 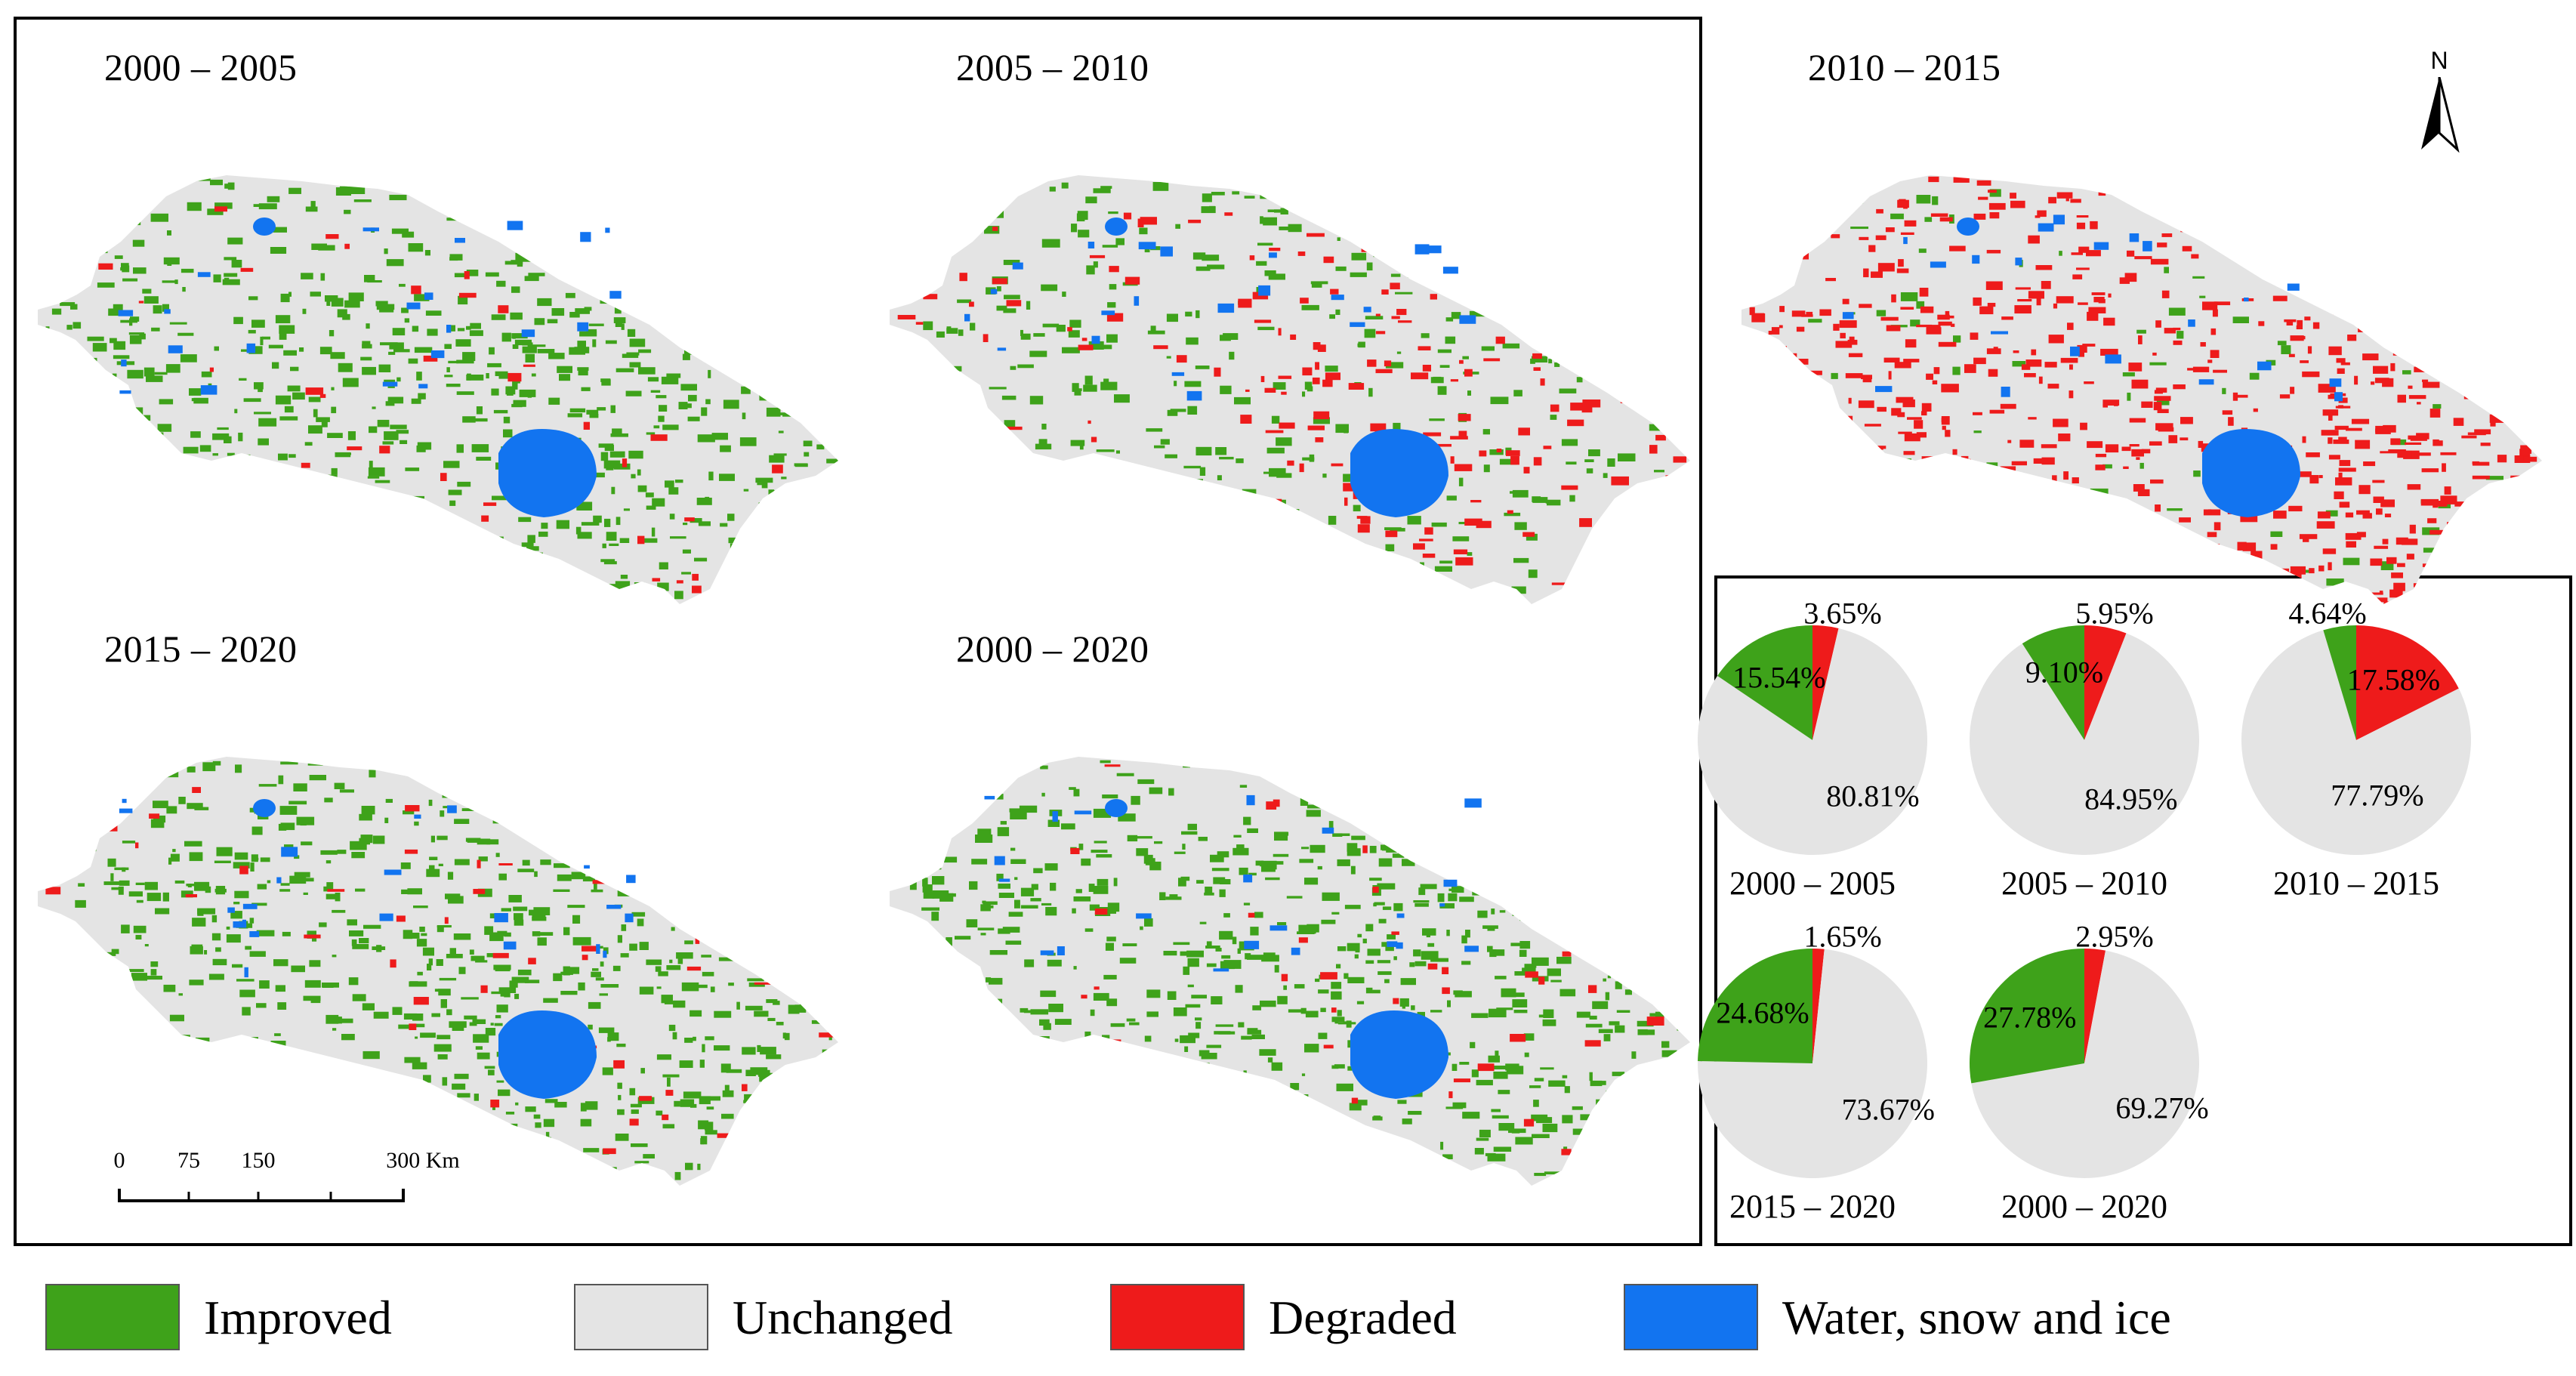 What do you see at coordinates (1177, 1317) in the screenshot?
I see `legend-swatch-degraded` at bounding box center [1177, 1317].